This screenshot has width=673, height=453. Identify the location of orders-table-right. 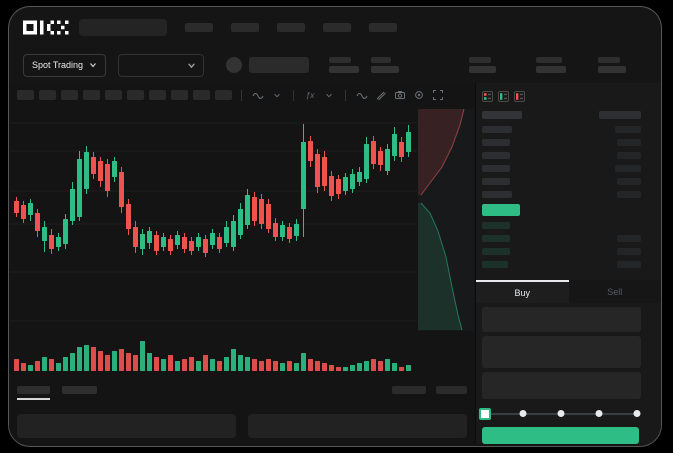
(357, 426).